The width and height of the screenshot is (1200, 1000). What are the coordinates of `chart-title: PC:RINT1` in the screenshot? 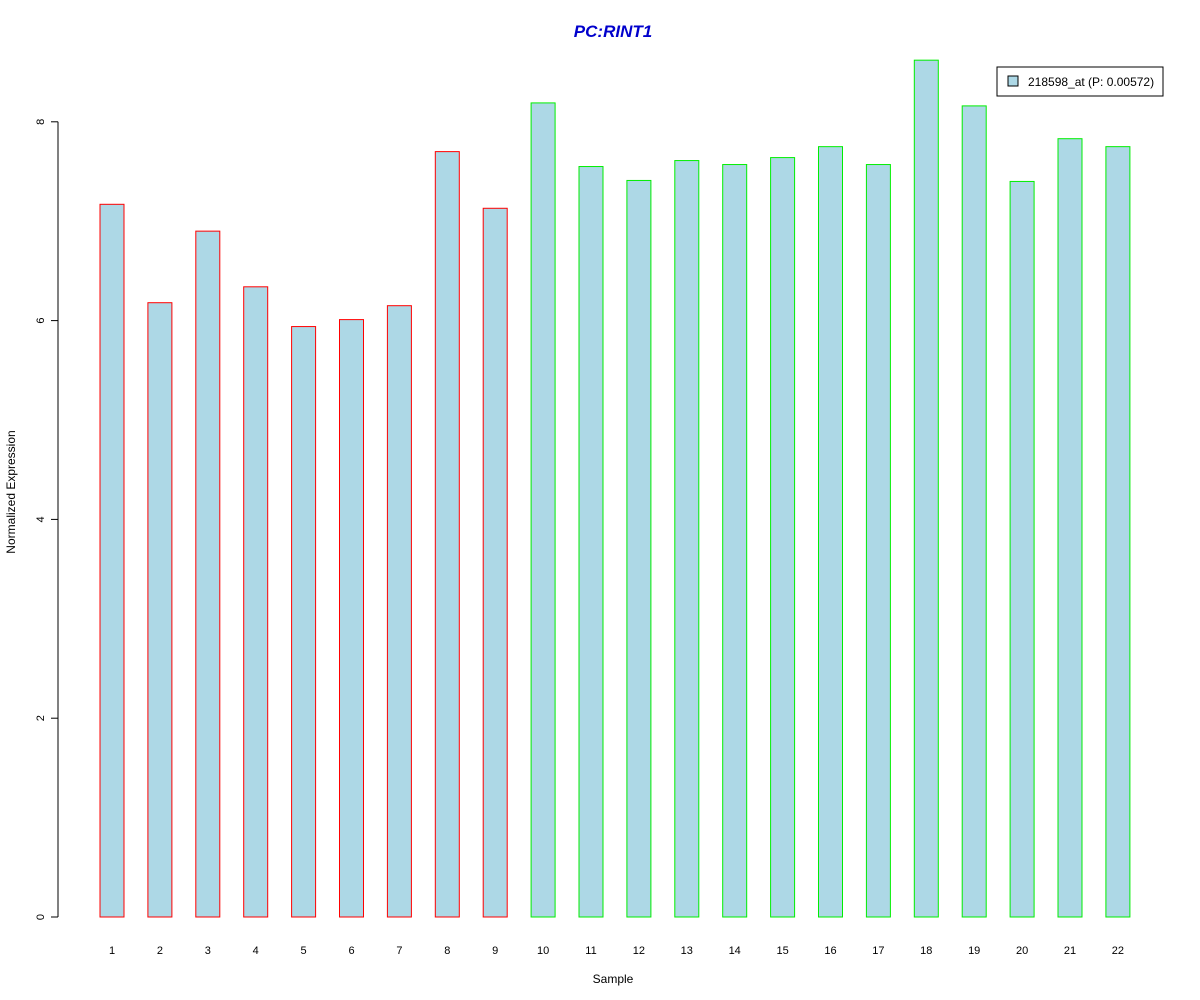 It's located at (613, 31).